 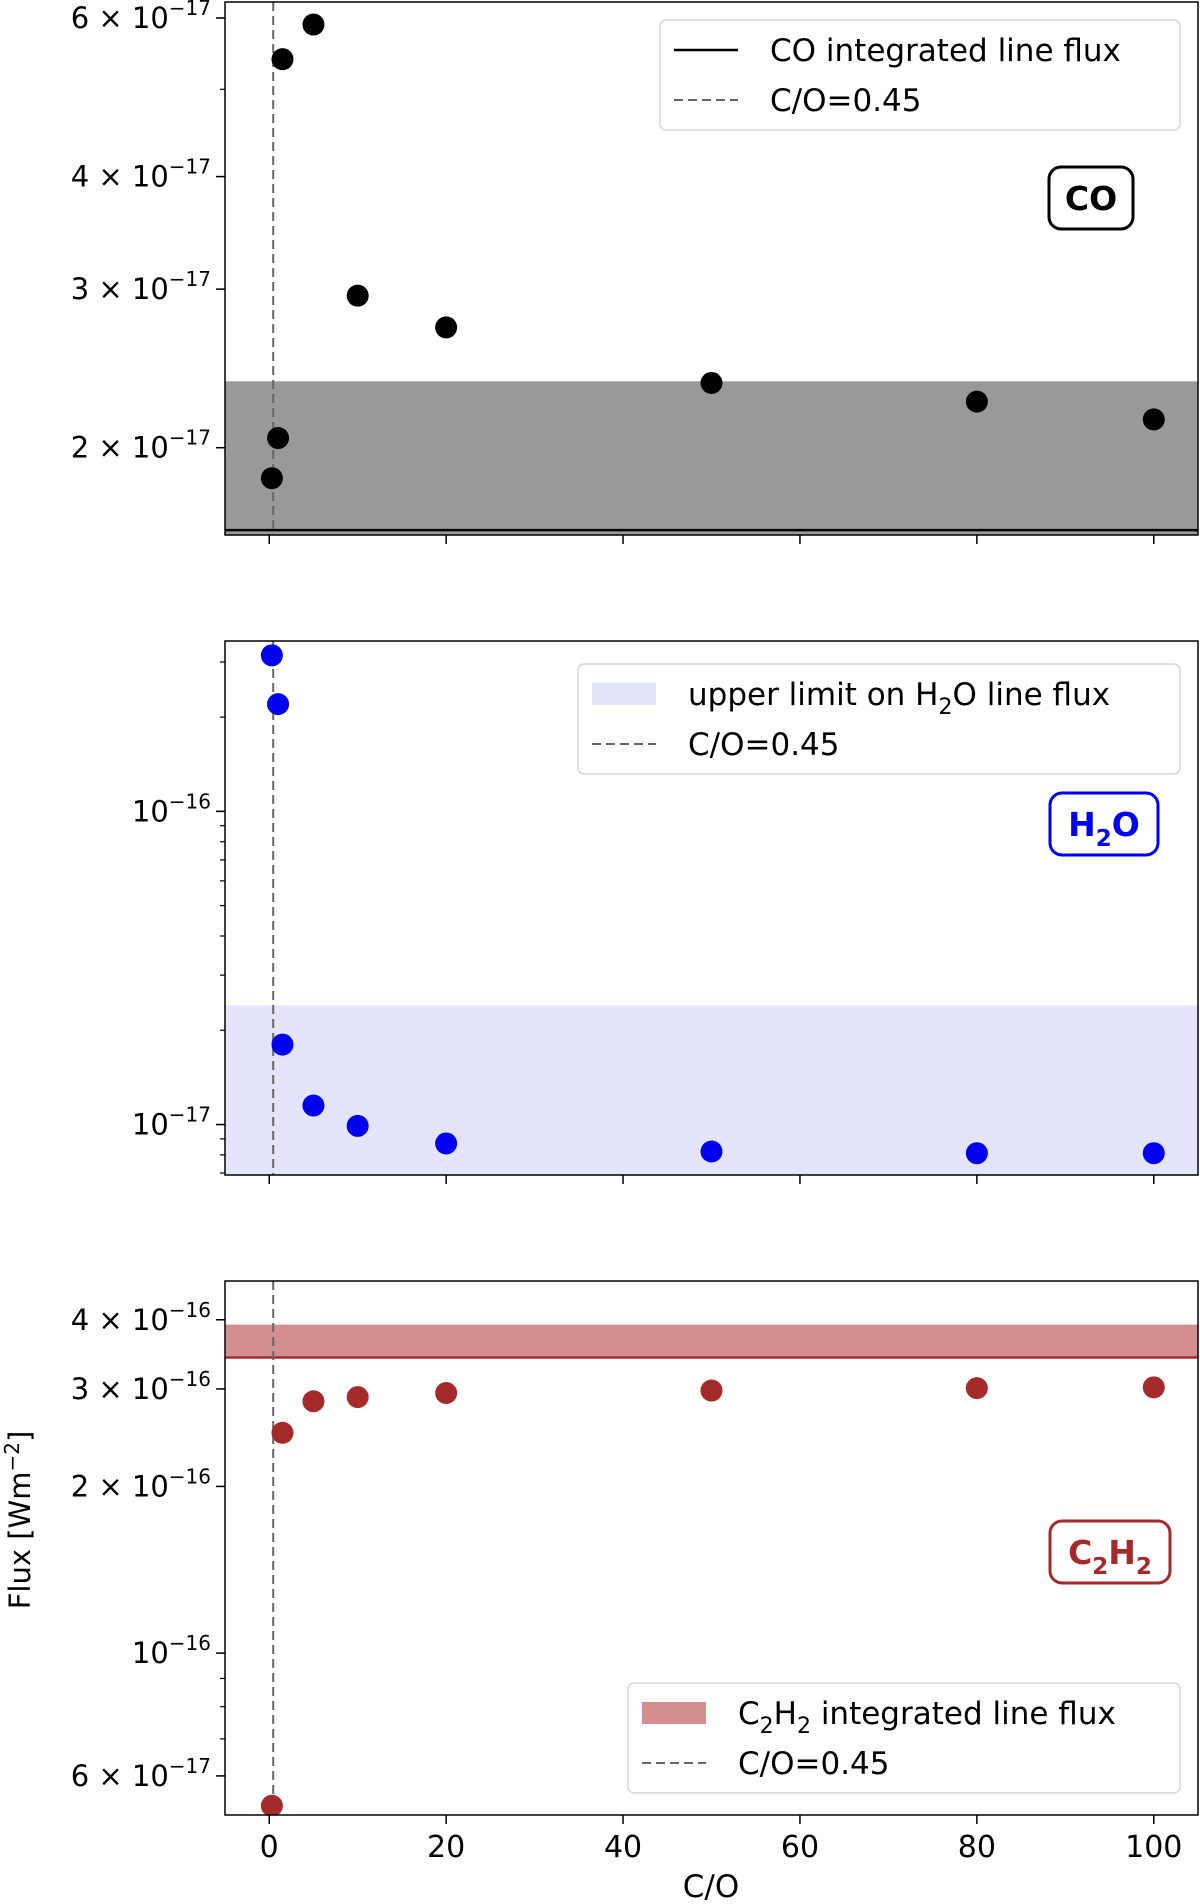 I want to click on co-y-tick-label: 4 × 10⁻¹⁷, so click(x=141, y=174).